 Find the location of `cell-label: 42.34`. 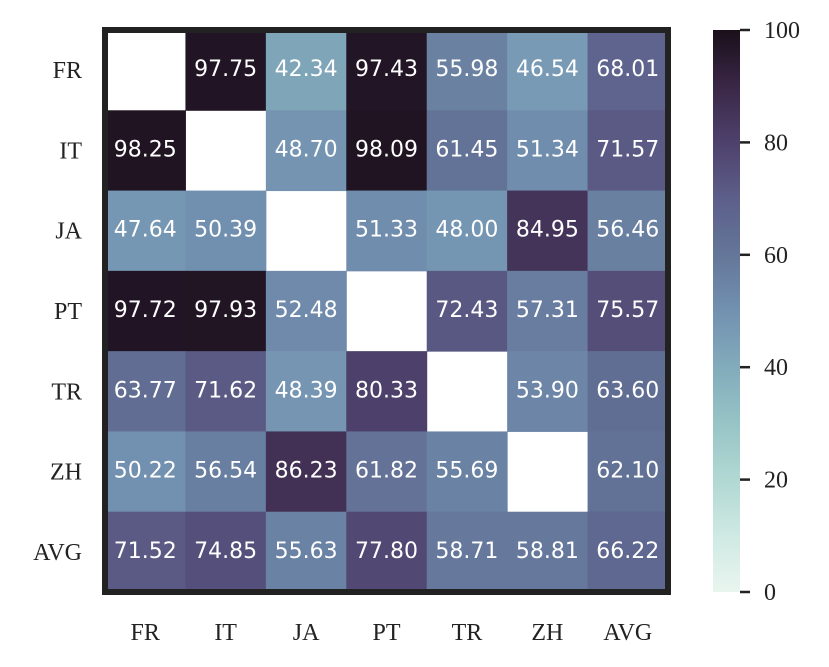

cell-label: 42.34 is located at coordinates (306, 69).